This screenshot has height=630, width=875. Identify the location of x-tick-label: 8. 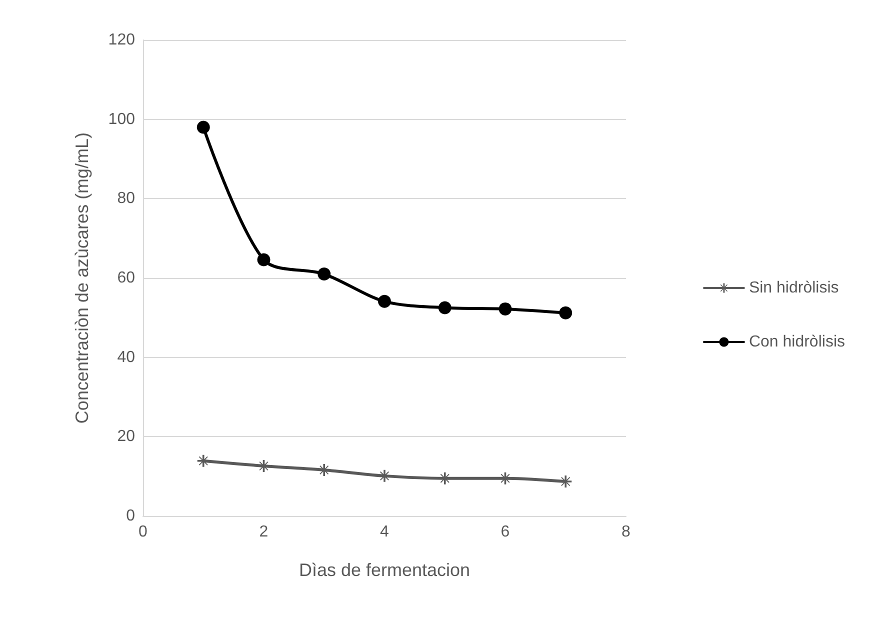
(626, 532).